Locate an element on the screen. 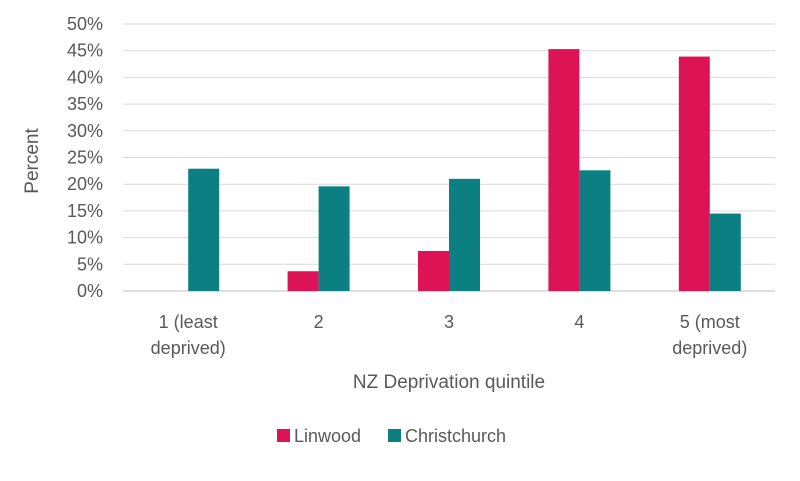 This screenshot has height=481, width=800. x-tick-label: 4 is located at coordinates (579, 322).